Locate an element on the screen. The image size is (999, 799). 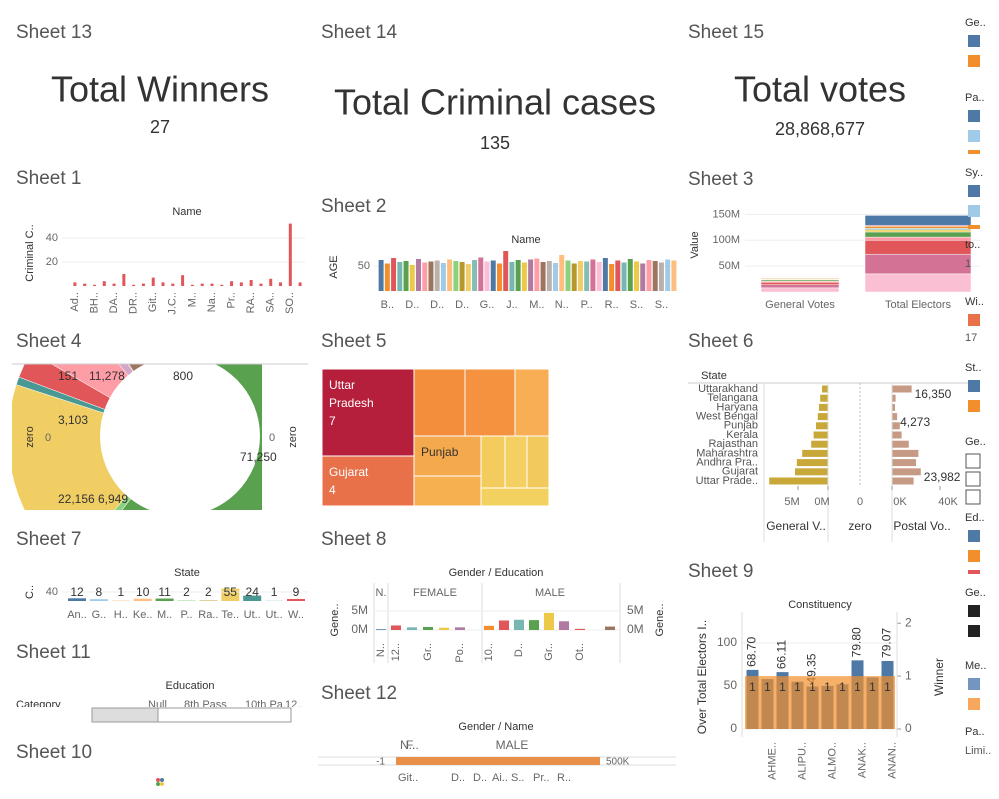
bar-strip is located at coordinates (498, 761).